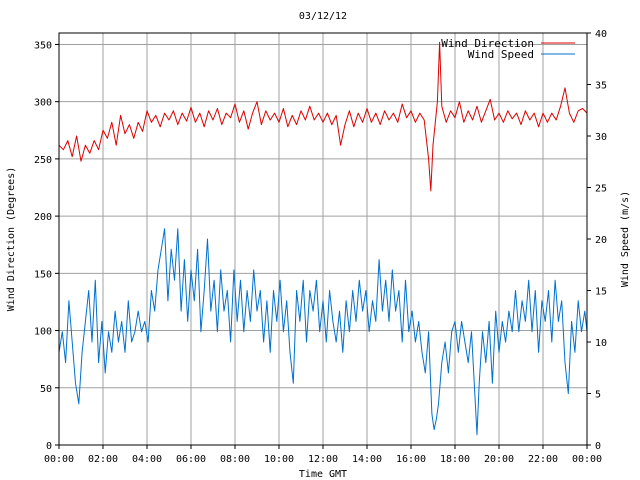 This screenshot has width=640, height=480. What do you see at coordinates (323, 474) in the screenshot?
I see `x-axis-title: Time GMT` at bounding box center [323, 474].